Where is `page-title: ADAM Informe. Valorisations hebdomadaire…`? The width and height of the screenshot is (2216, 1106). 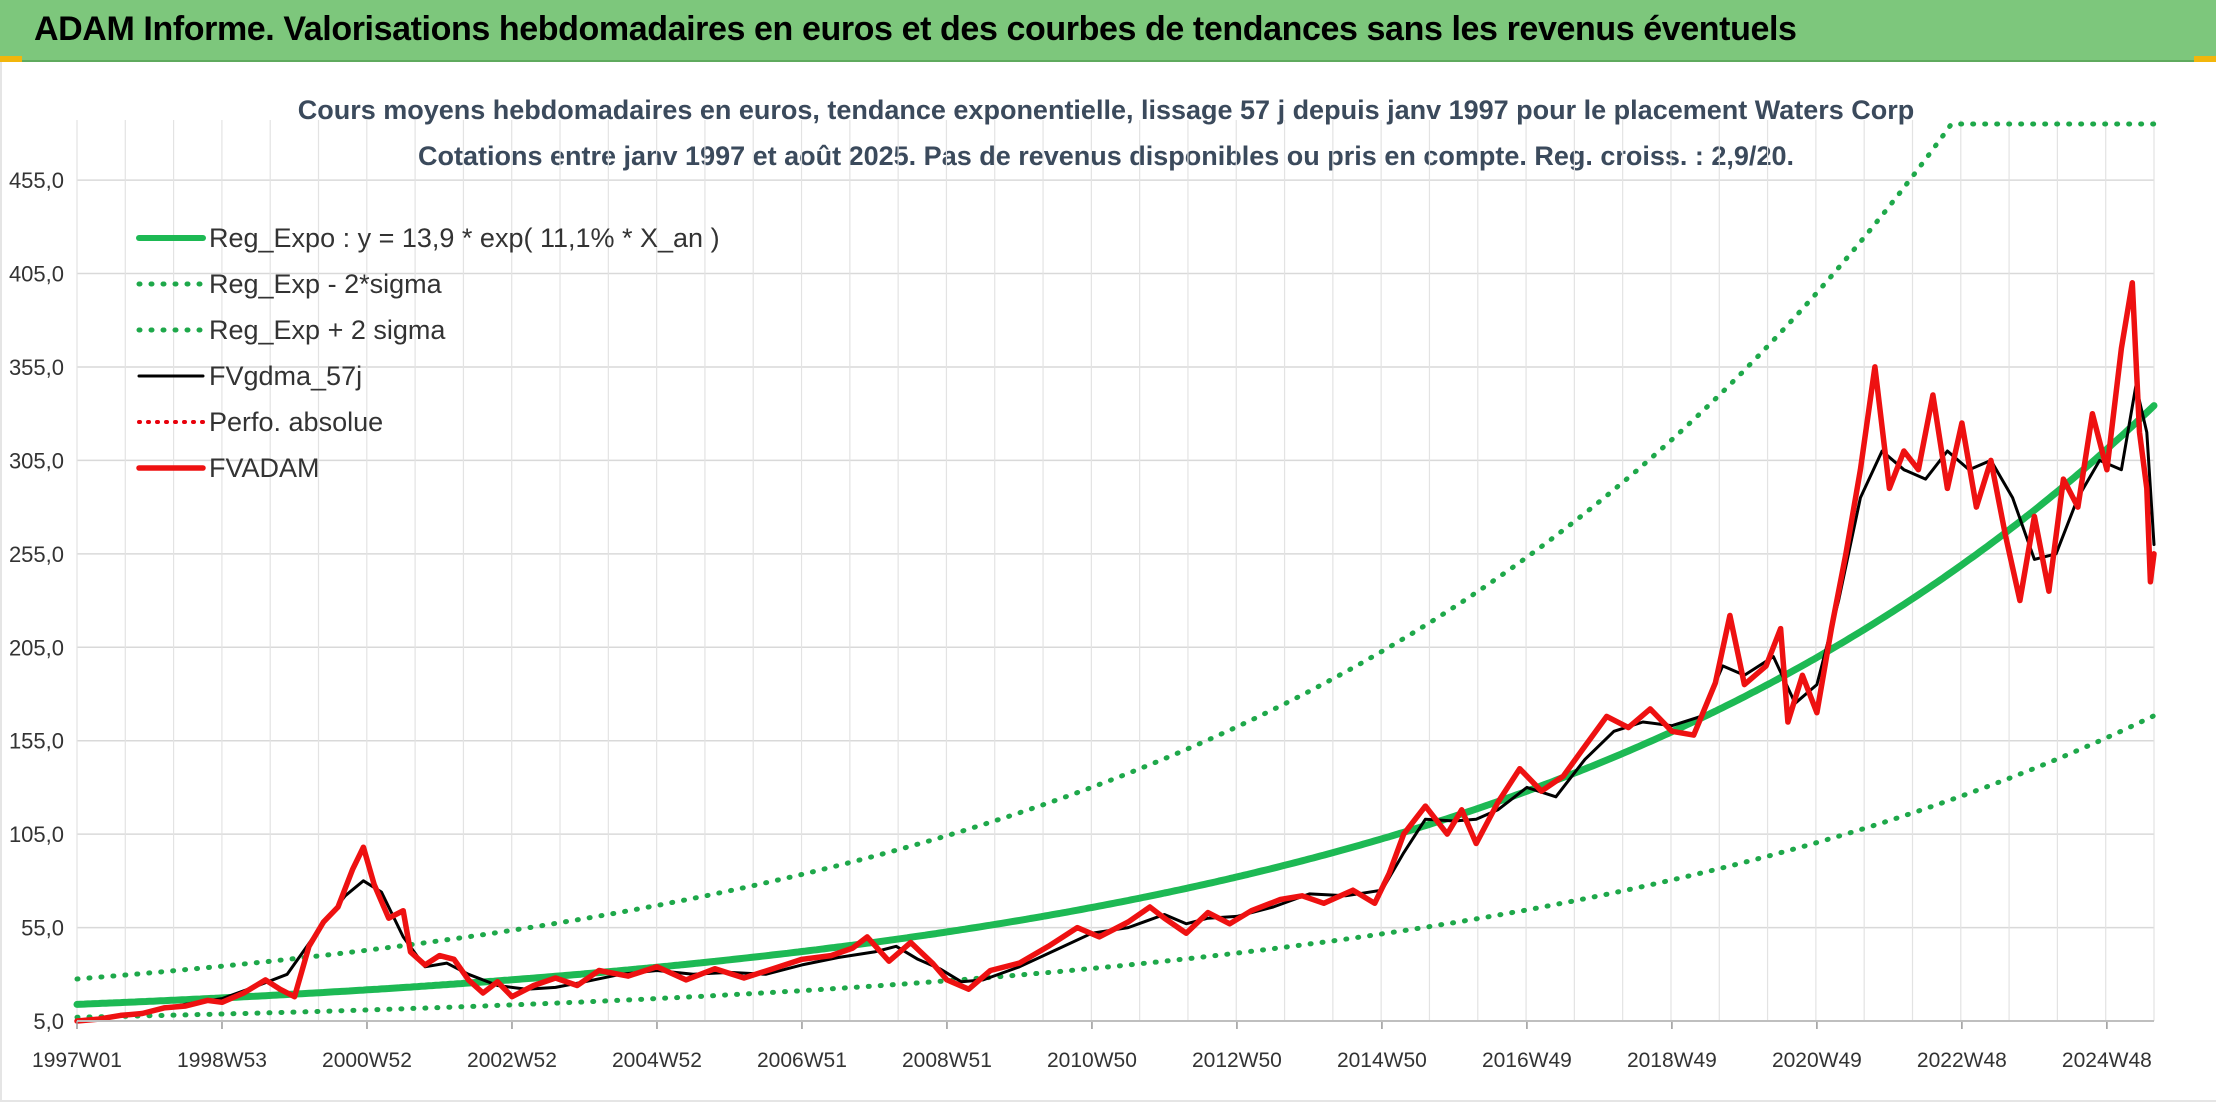
page-title: ADAM Informe. Valorisations hebdomadaire… is located at coordinates (915, 29).